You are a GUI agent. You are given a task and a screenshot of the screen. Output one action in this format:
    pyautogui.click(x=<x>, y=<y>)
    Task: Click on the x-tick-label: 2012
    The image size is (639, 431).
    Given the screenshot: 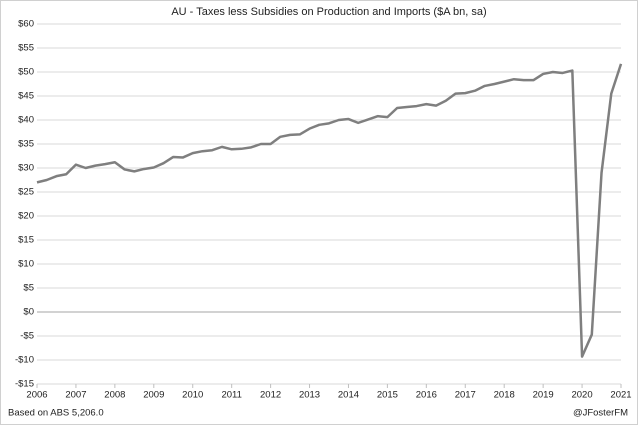 What is the action you would take?
    pyautogui.click(x=270, y=395)
    